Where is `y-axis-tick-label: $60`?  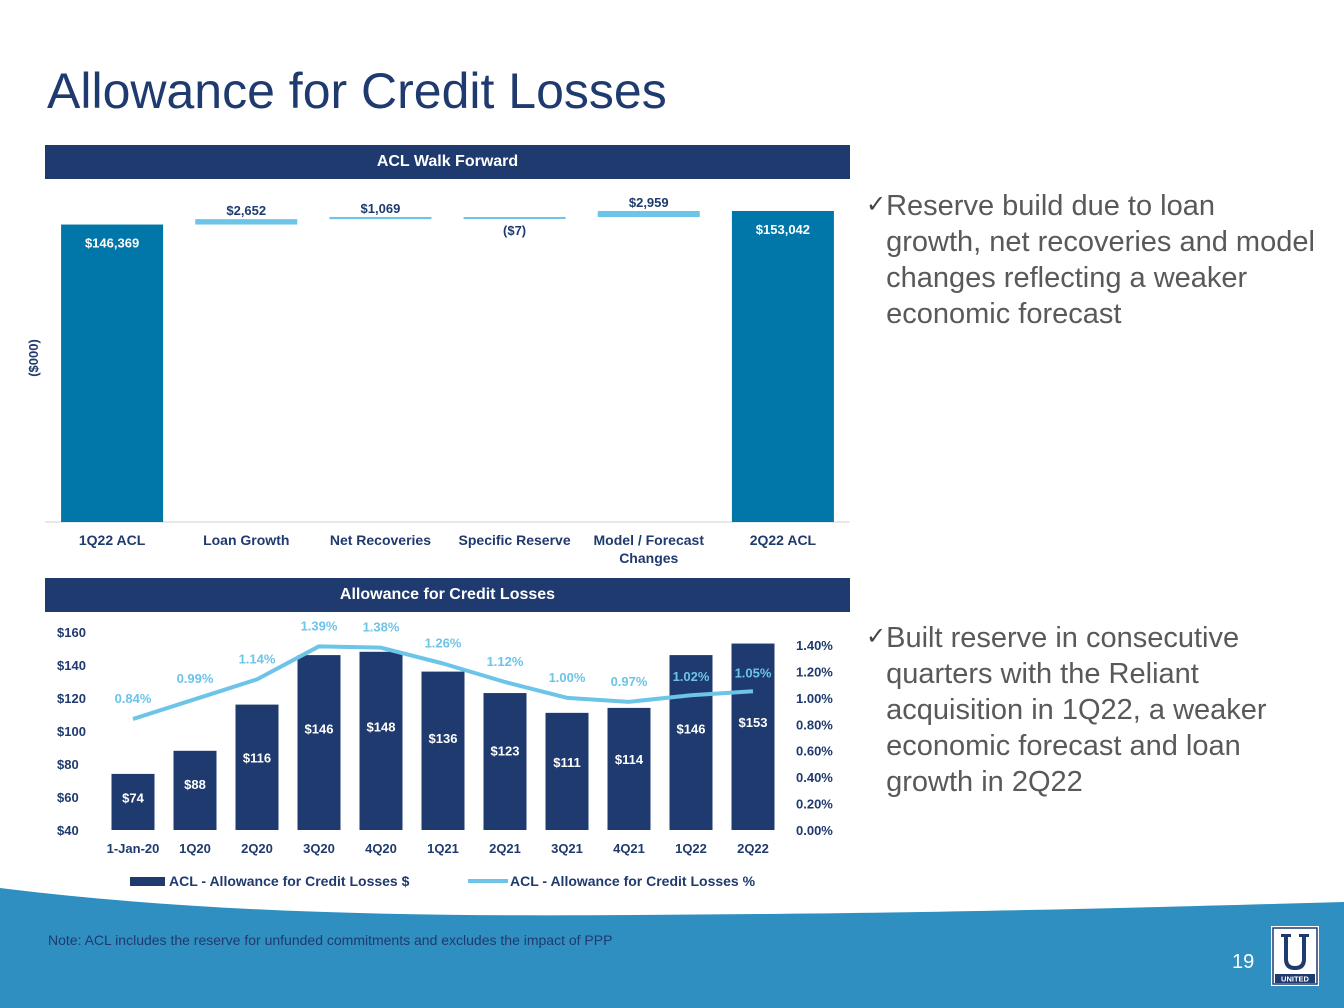
y-axis-tick-label: $60 is located at coordinates (68, 797).